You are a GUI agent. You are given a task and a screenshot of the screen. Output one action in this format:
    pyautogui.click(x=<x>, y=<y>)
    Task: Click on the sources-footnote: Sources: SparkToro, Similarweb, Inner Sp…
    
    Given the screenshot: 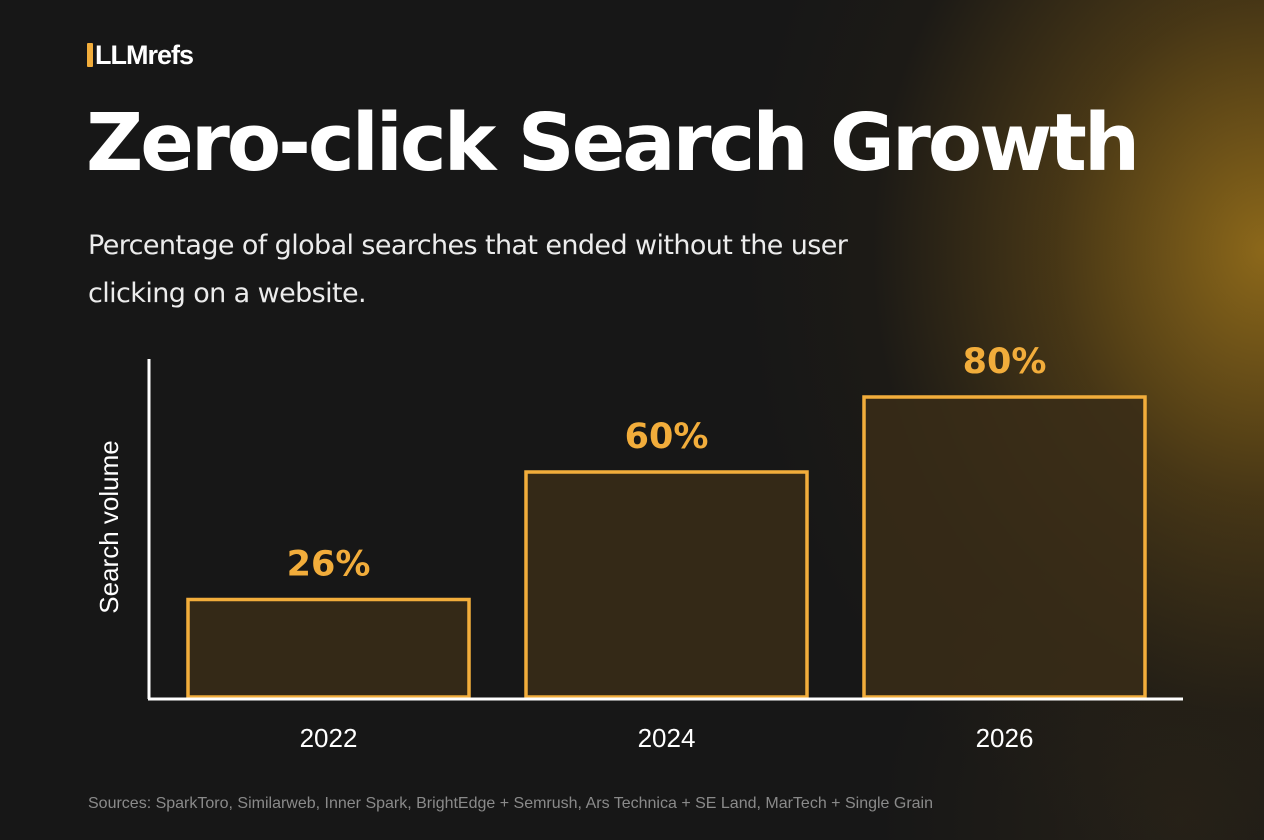 What is the action you would take?
    pyautogui.click(x=511, y=803)
    